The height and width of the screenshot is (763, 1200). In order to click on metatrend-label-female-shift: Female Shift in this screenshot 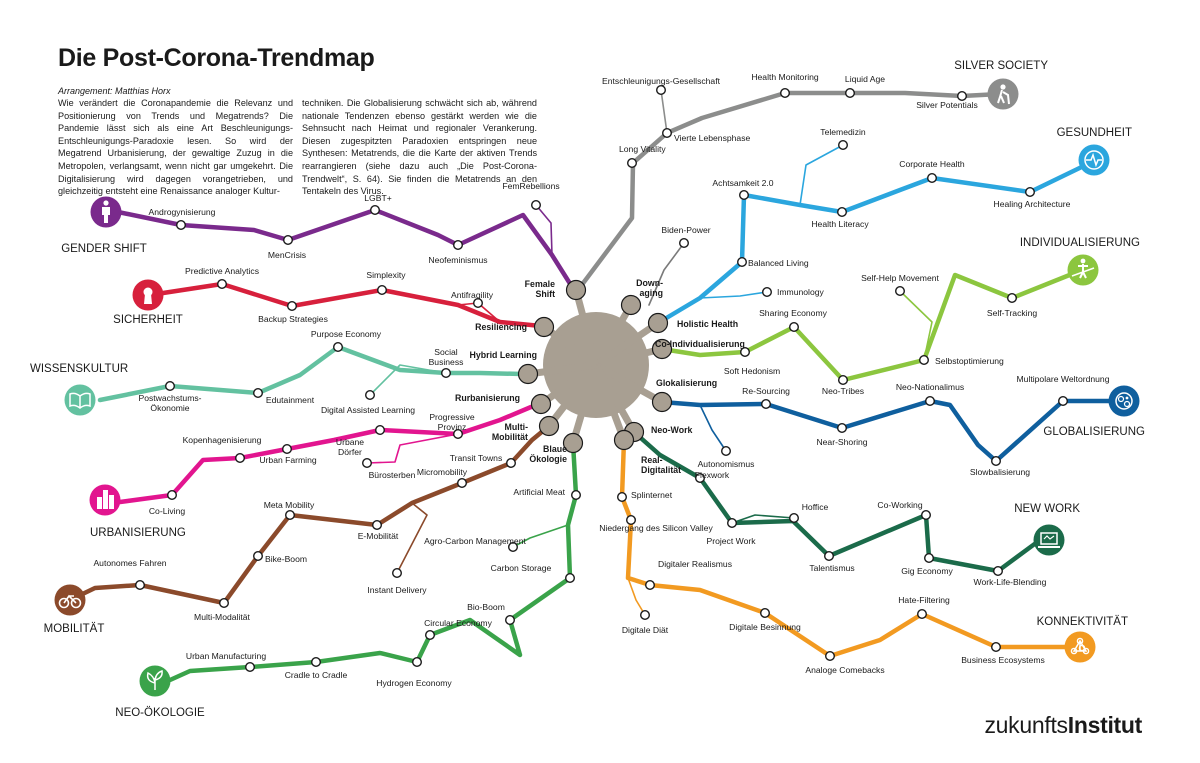, I will do `click(540, 289)`.